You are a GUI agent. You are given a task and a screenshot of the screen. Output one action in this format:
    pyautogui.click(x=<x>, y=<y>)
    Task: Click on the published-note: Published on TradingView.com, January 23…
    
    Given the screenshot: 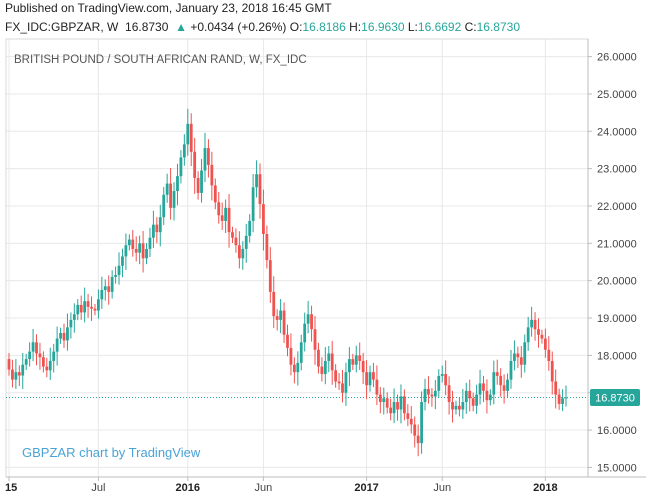 What is the action you would take?
    pyautogui.click(x=168, y=8)
    